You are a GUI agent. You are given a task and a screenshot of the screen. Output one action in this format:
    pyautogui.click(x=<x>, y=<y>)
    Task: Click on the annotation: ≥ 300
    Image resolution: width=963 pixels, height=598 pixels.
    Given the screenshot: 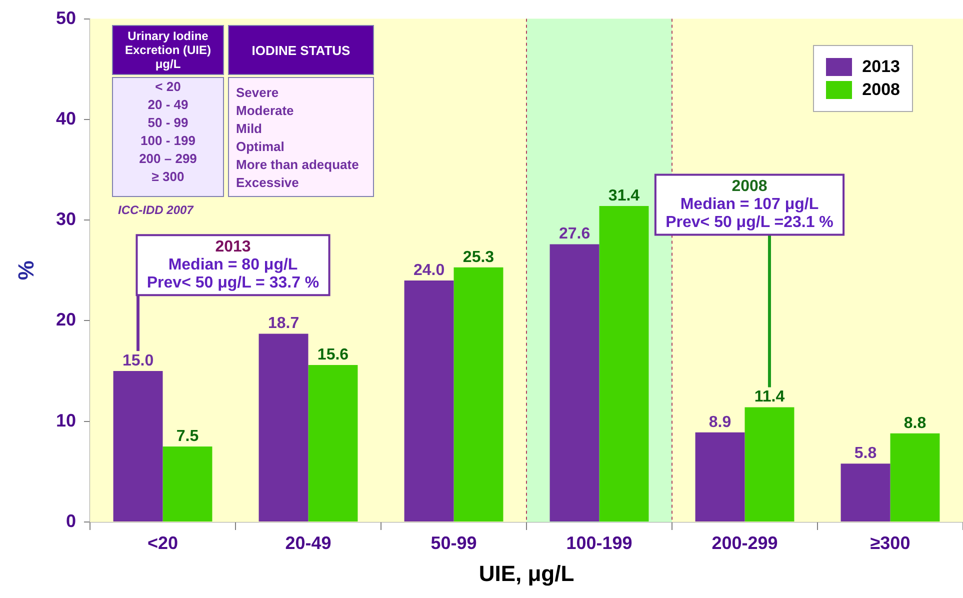 What is the action you would take?
    pyautogui.click(x=168, y=177)
    